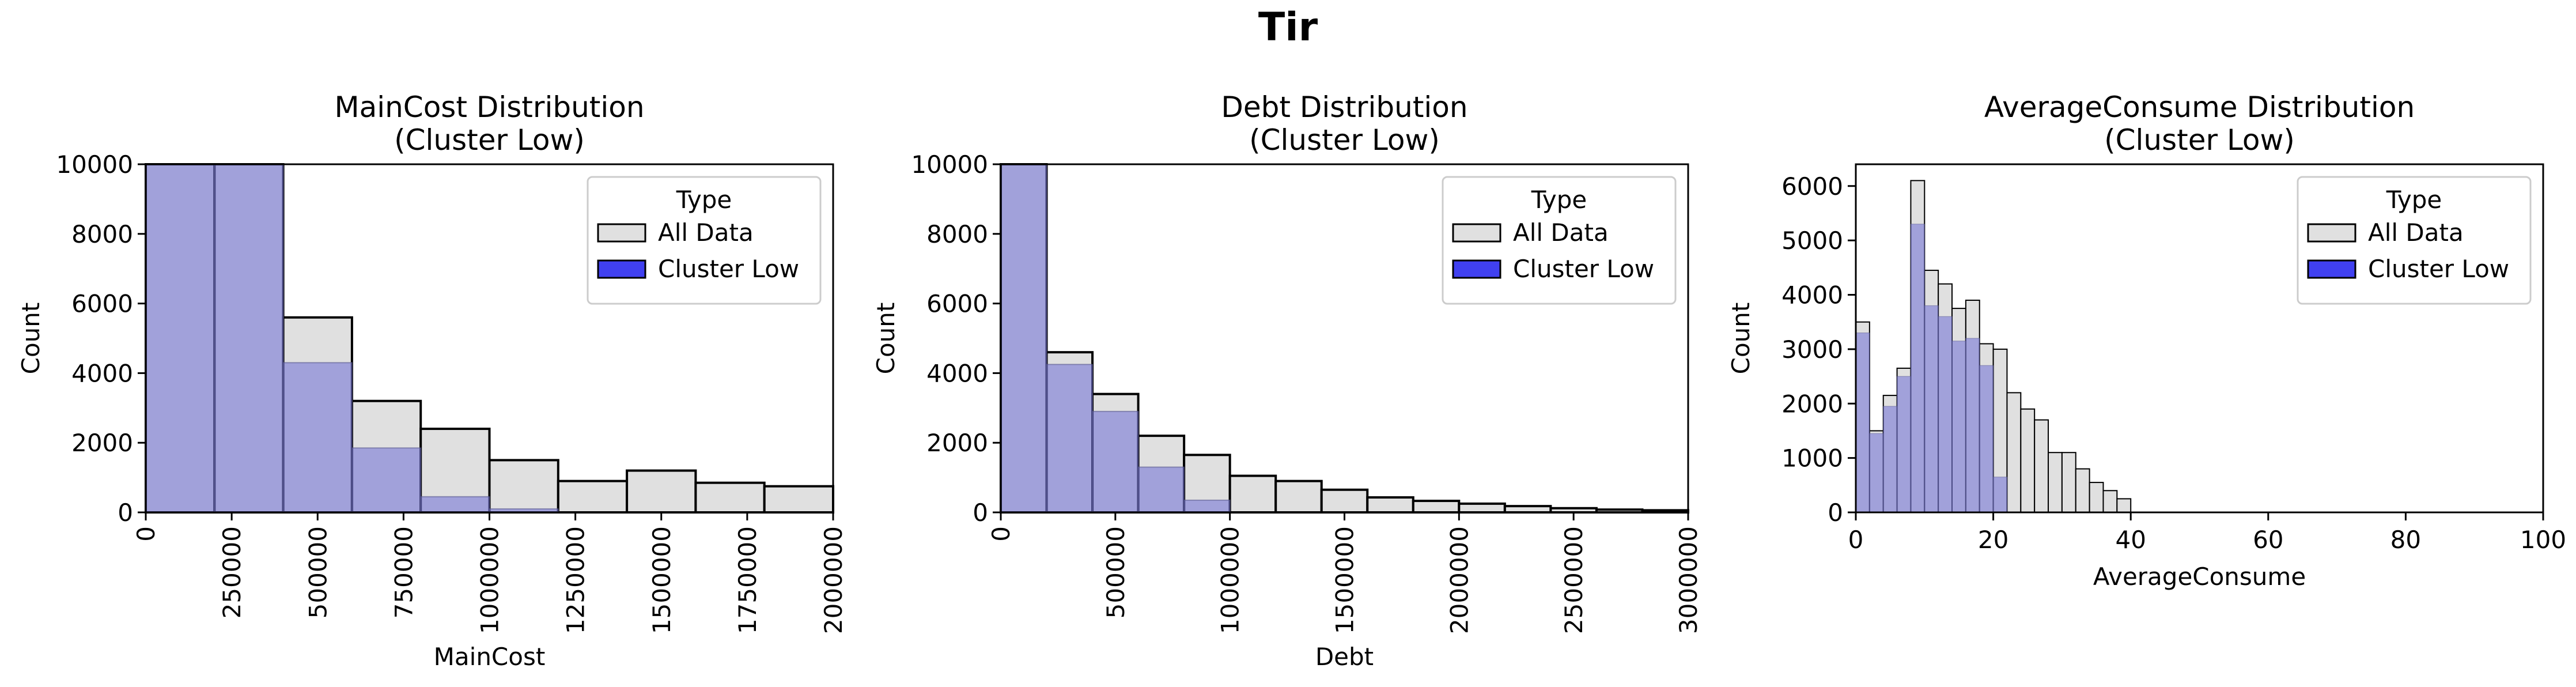 Image resolution: width=2576 pixels, height=687 pixels. I want to click on x-tick-label: 3000000, so click(1688, 580).